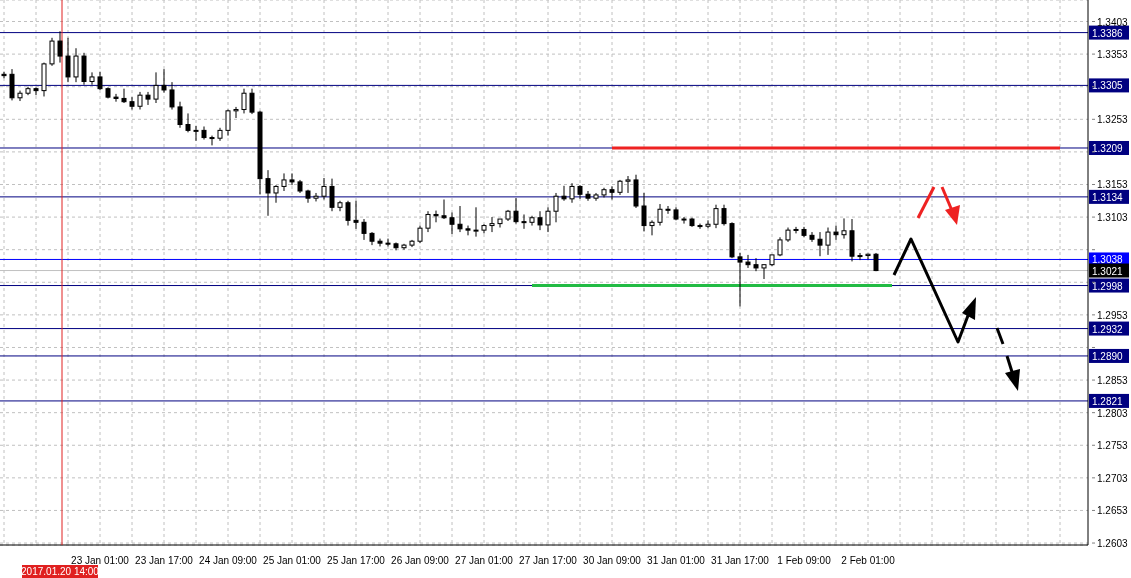  Describe the element at coordinates (164, 560) in the screenshot. I see `x-tick-label: 23 Jan 17:00` at that location.